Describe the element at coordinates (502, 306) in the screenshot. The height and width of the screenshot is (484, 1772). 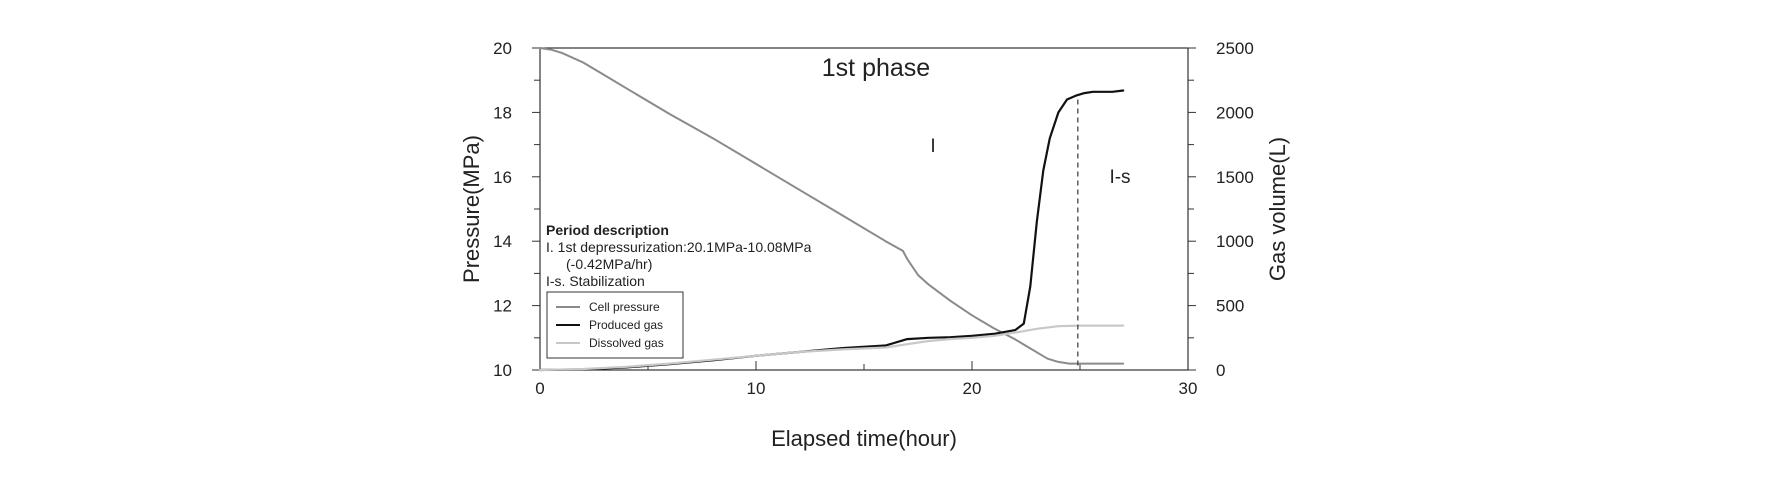
I see `y-left-tick-label: 12` at that location.